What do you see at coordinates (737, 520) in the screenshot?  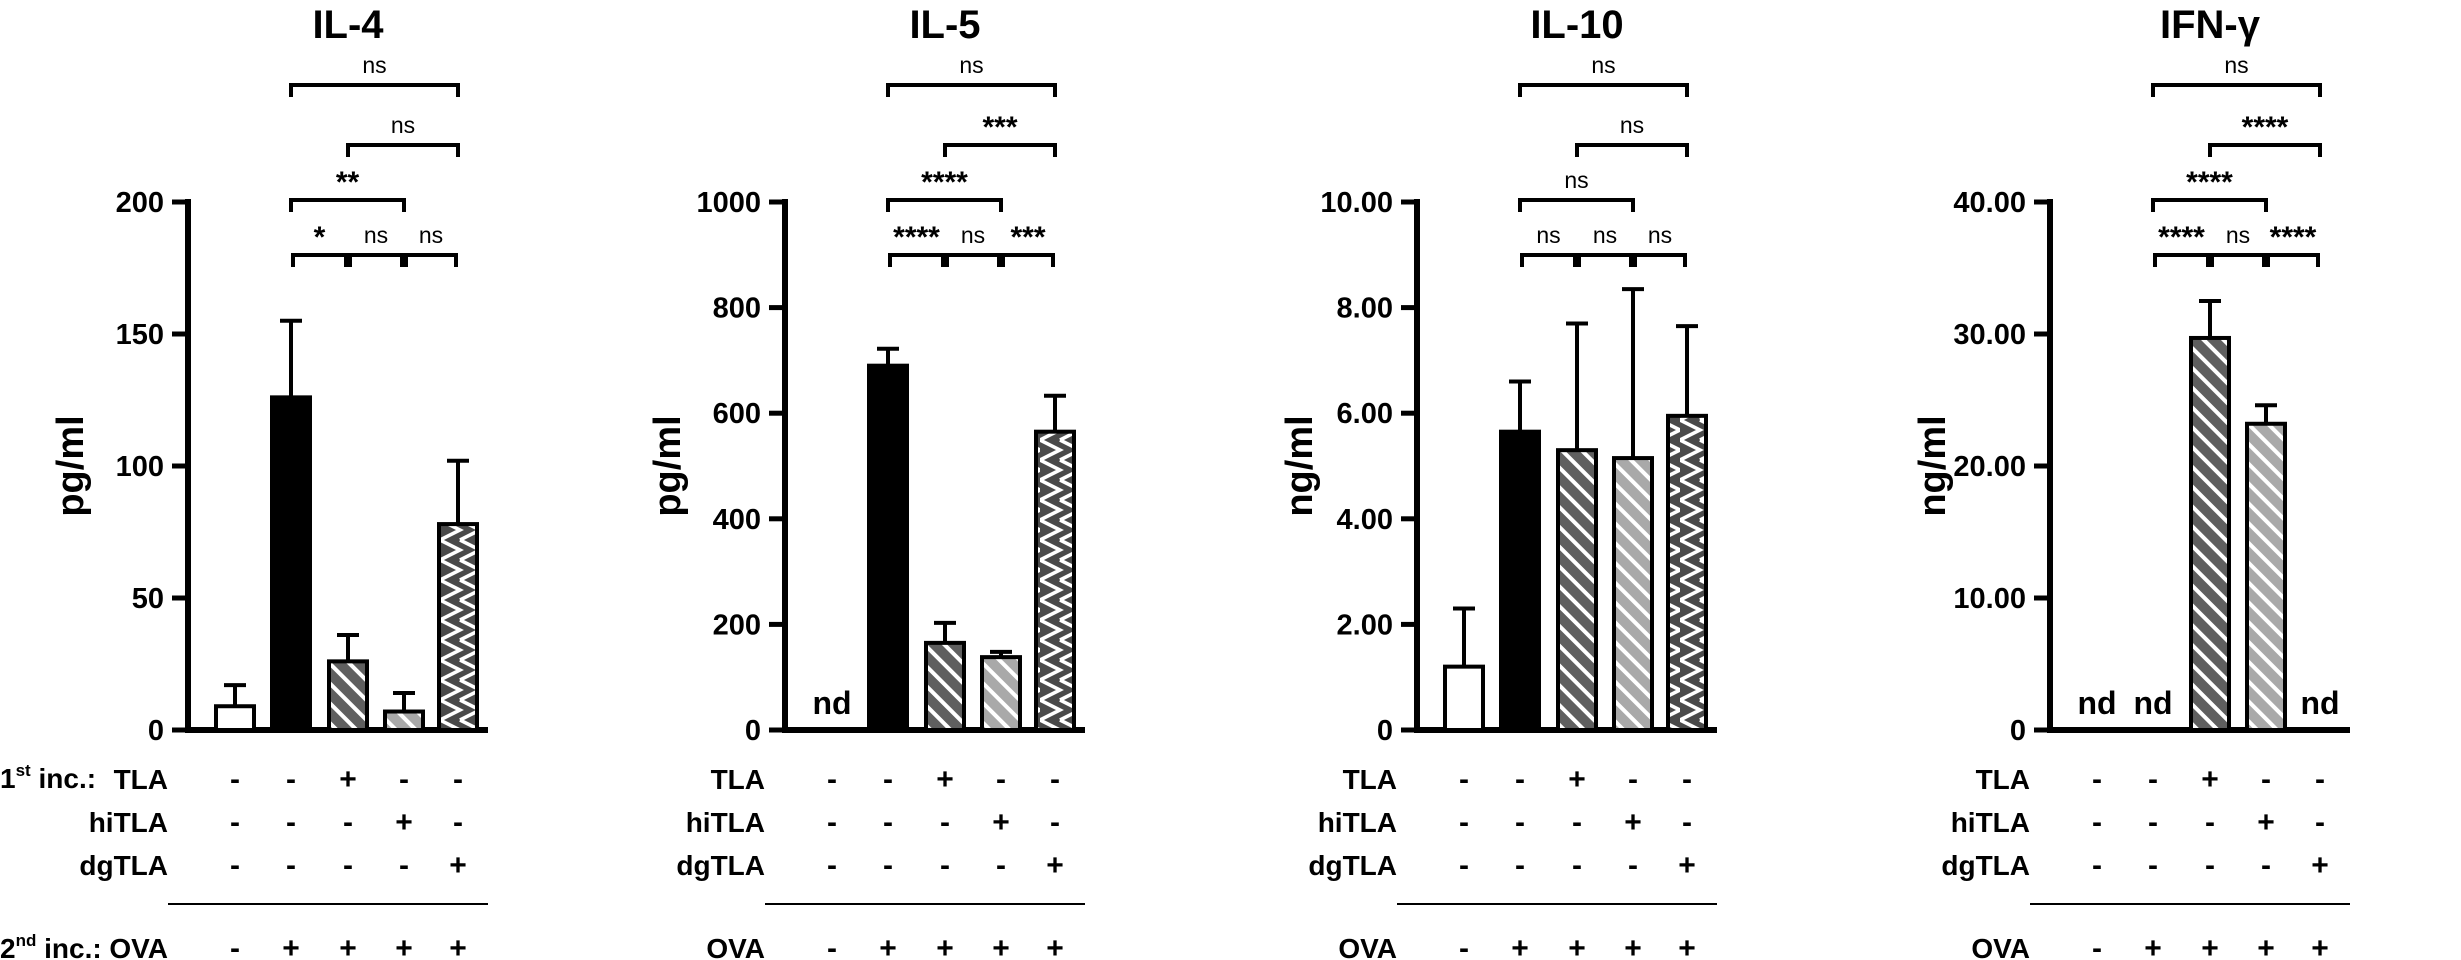 I see `y-tick-label: 400` at bounding box center [737, 520].